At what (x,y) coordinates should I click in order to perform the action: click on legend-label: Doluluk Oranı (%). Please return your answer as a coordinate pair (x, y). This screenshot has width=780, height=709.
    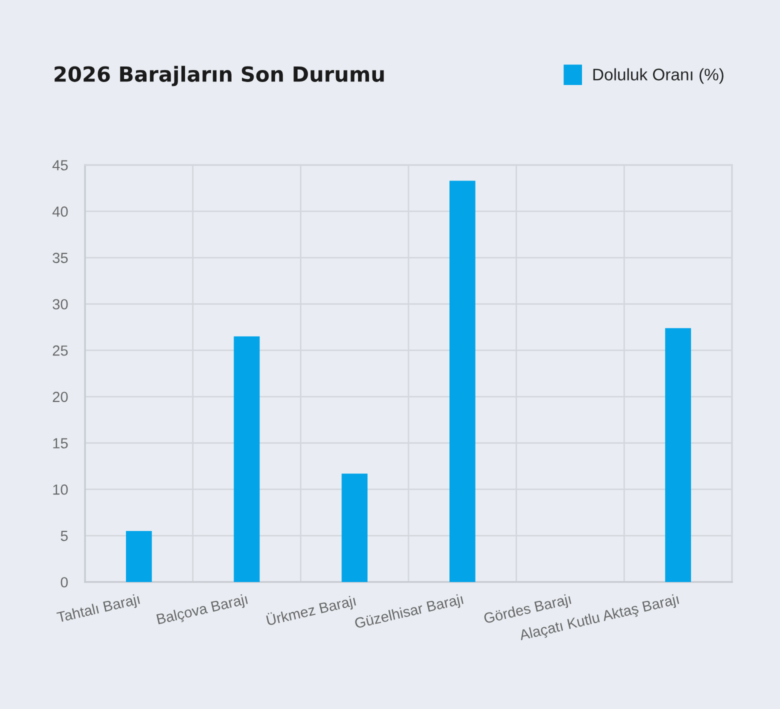
    Looking at the image, I should click on (658, 76).